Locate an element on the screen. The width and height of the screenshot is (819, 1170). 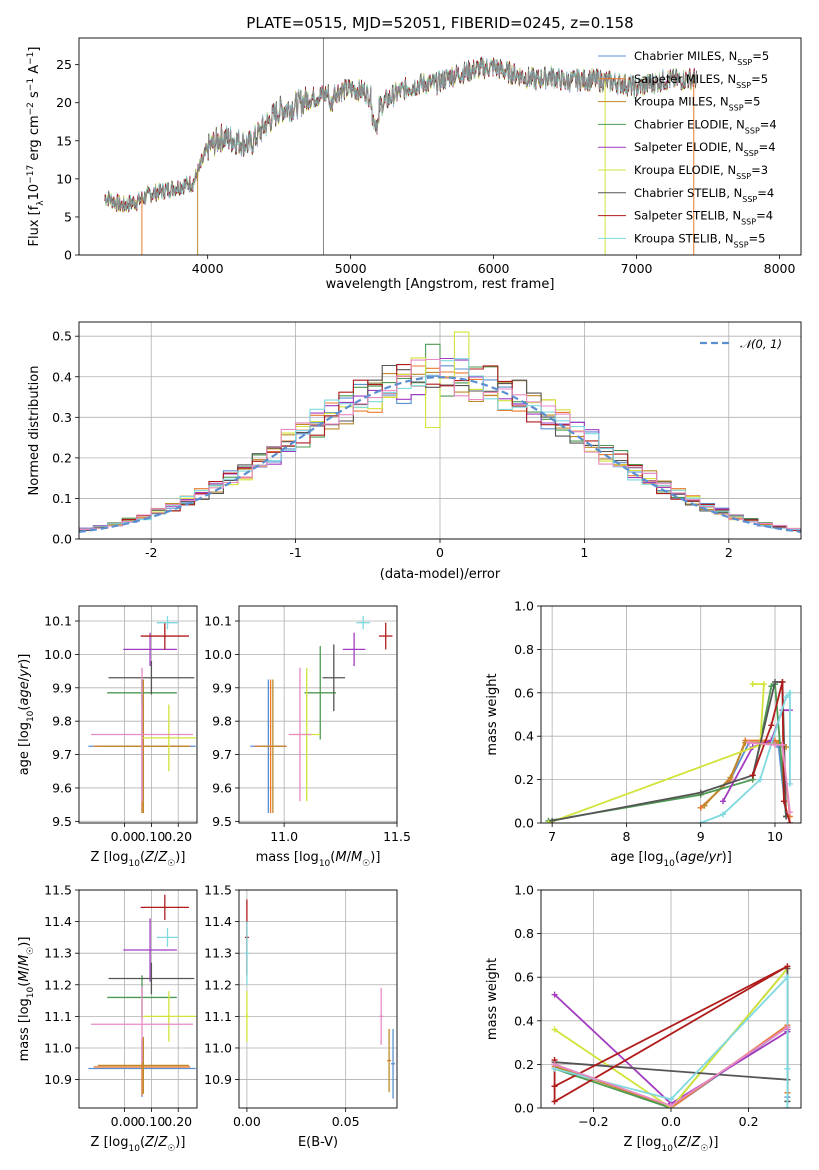
x-tick-label: 6000 is located at coordinates (494, 268).